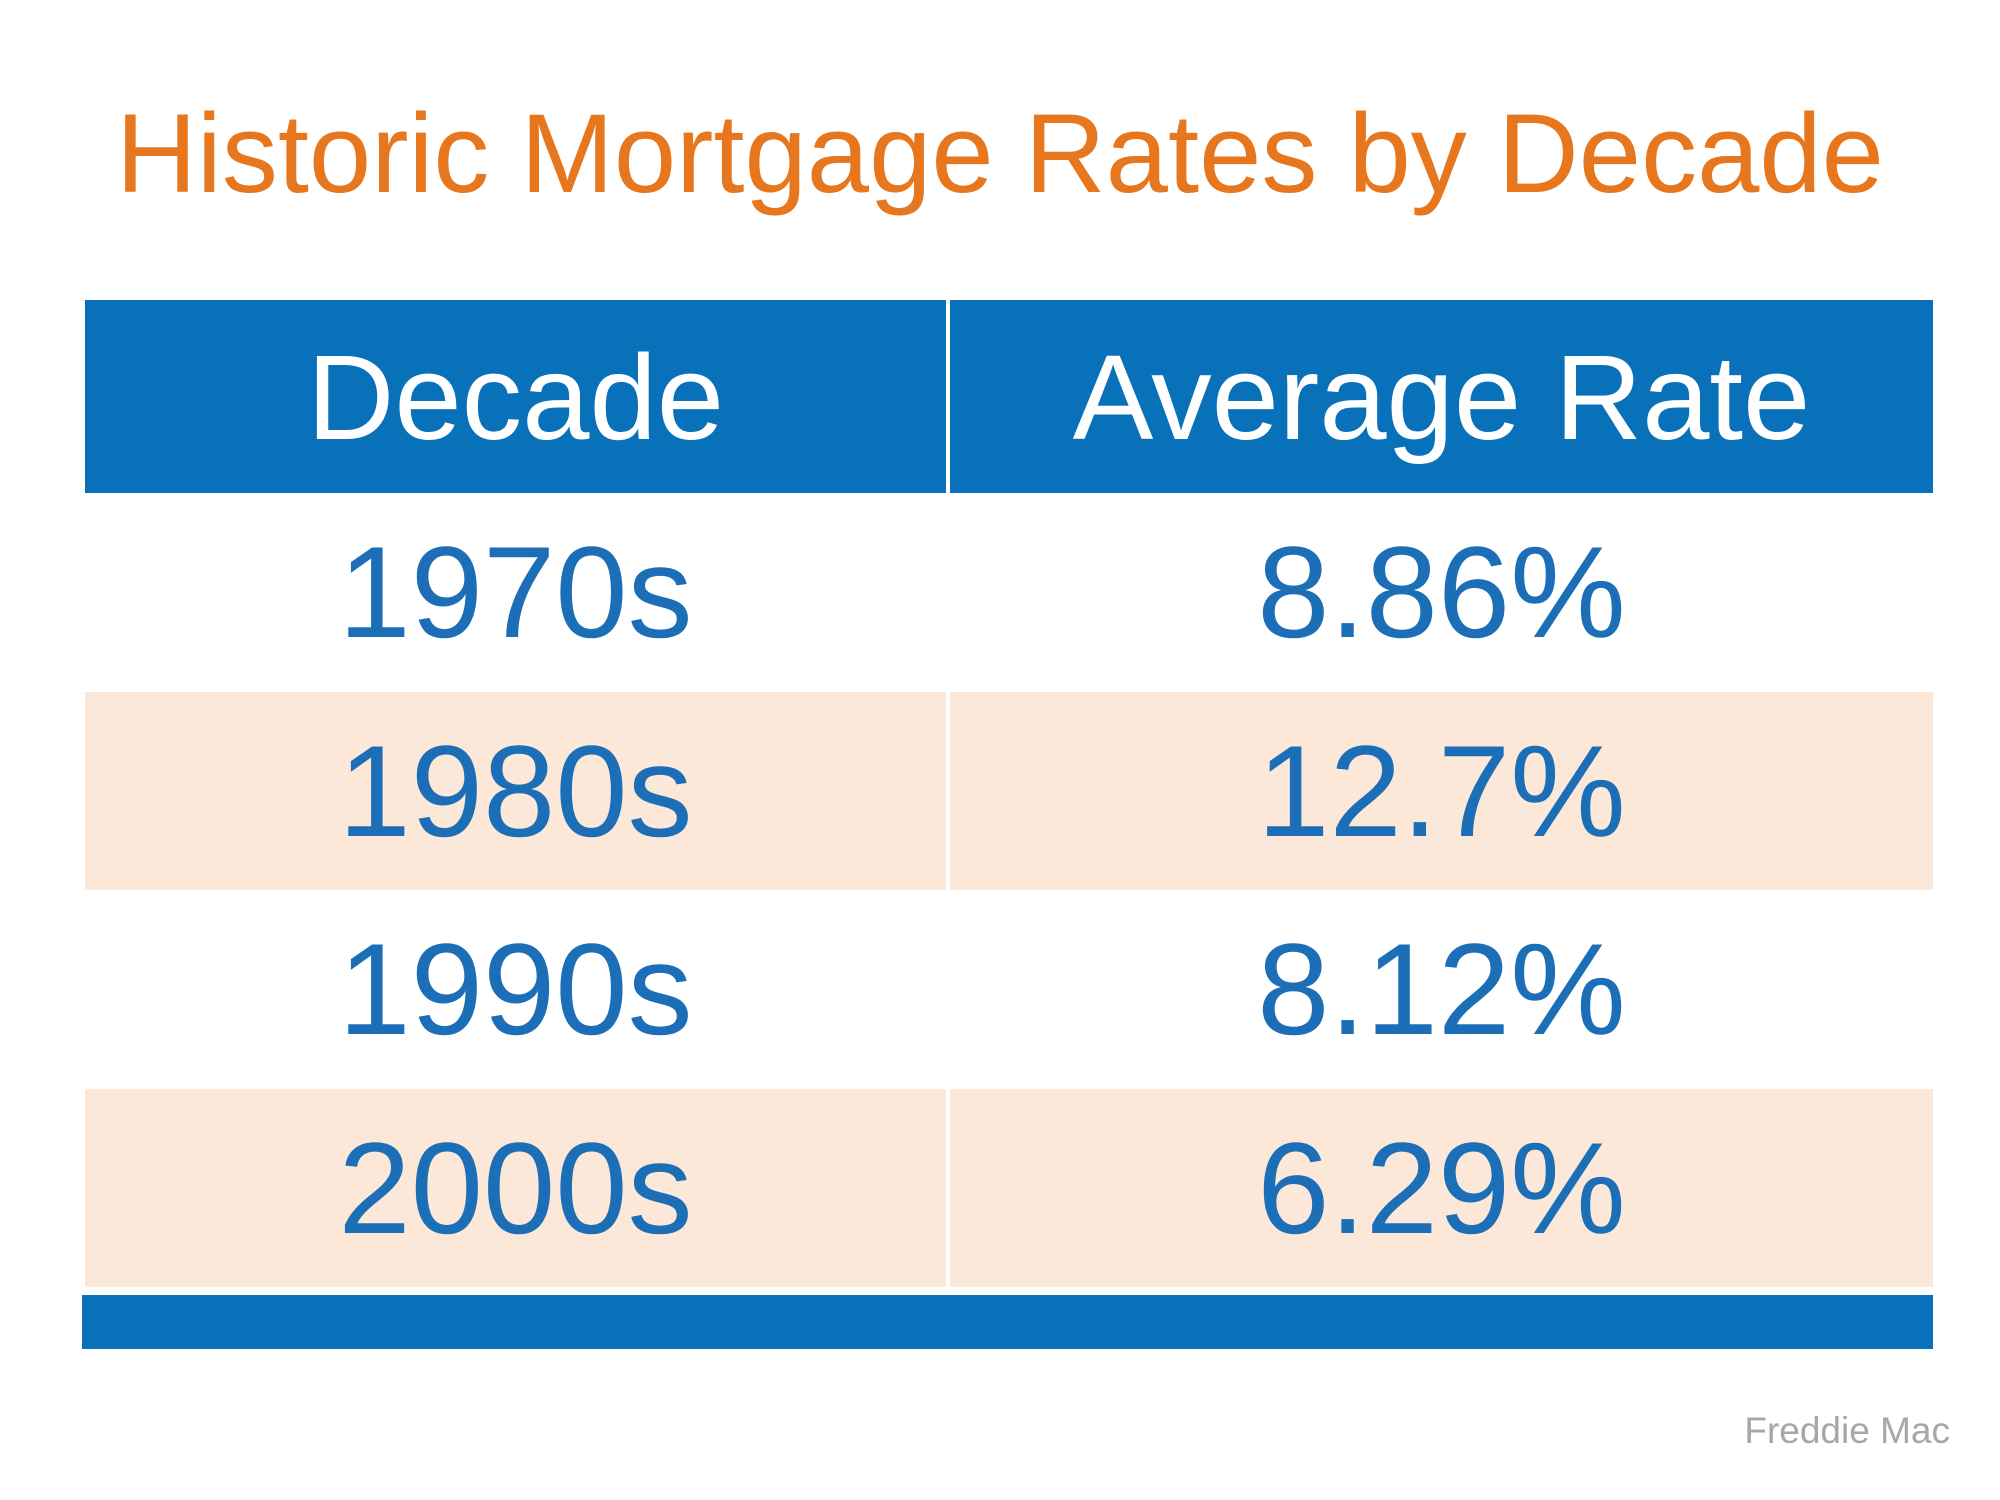  I want to click on table-row: 1980s 12.7%, so click(1009, 790).